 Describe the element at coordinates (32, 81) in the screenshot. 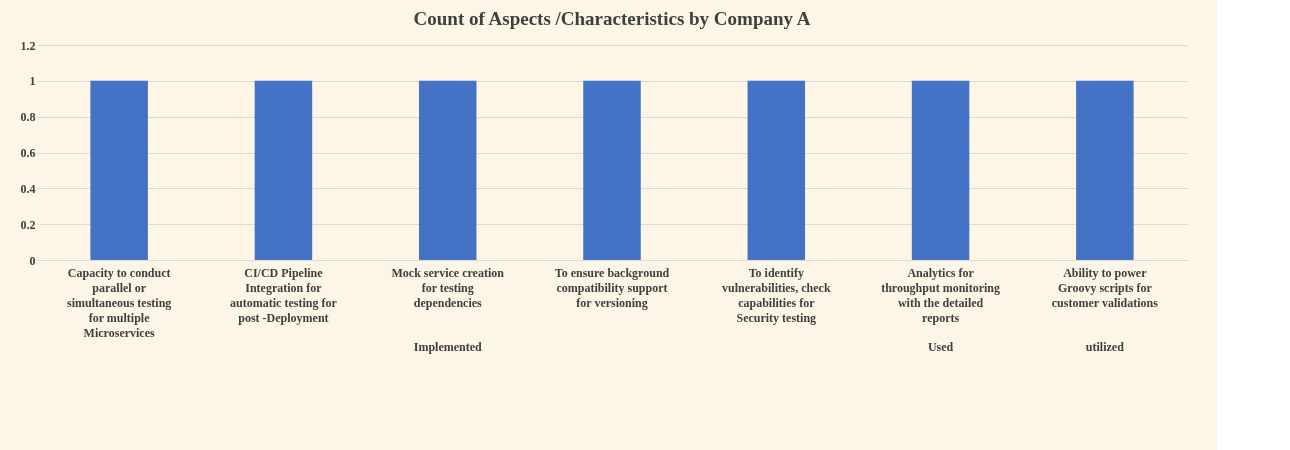

I see `y-tick-label: 1` at that location.